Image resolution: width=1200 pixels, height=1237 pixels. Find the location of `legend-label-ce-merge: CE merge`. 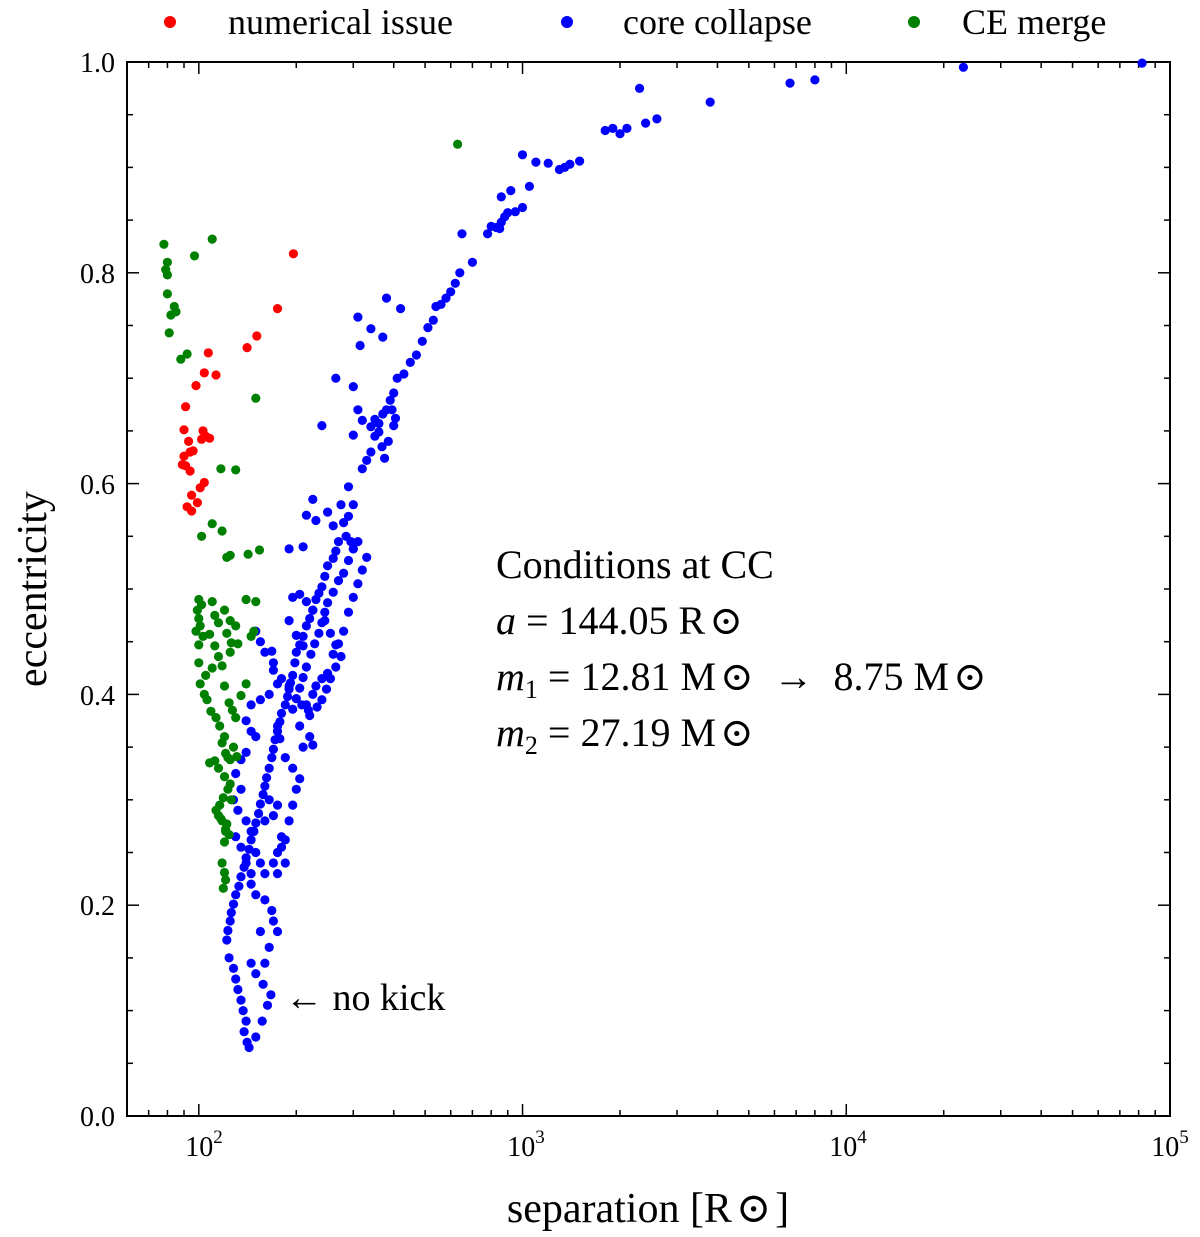

legend-label-ce-merge: CE merge is located at coordinates (1034, 22).